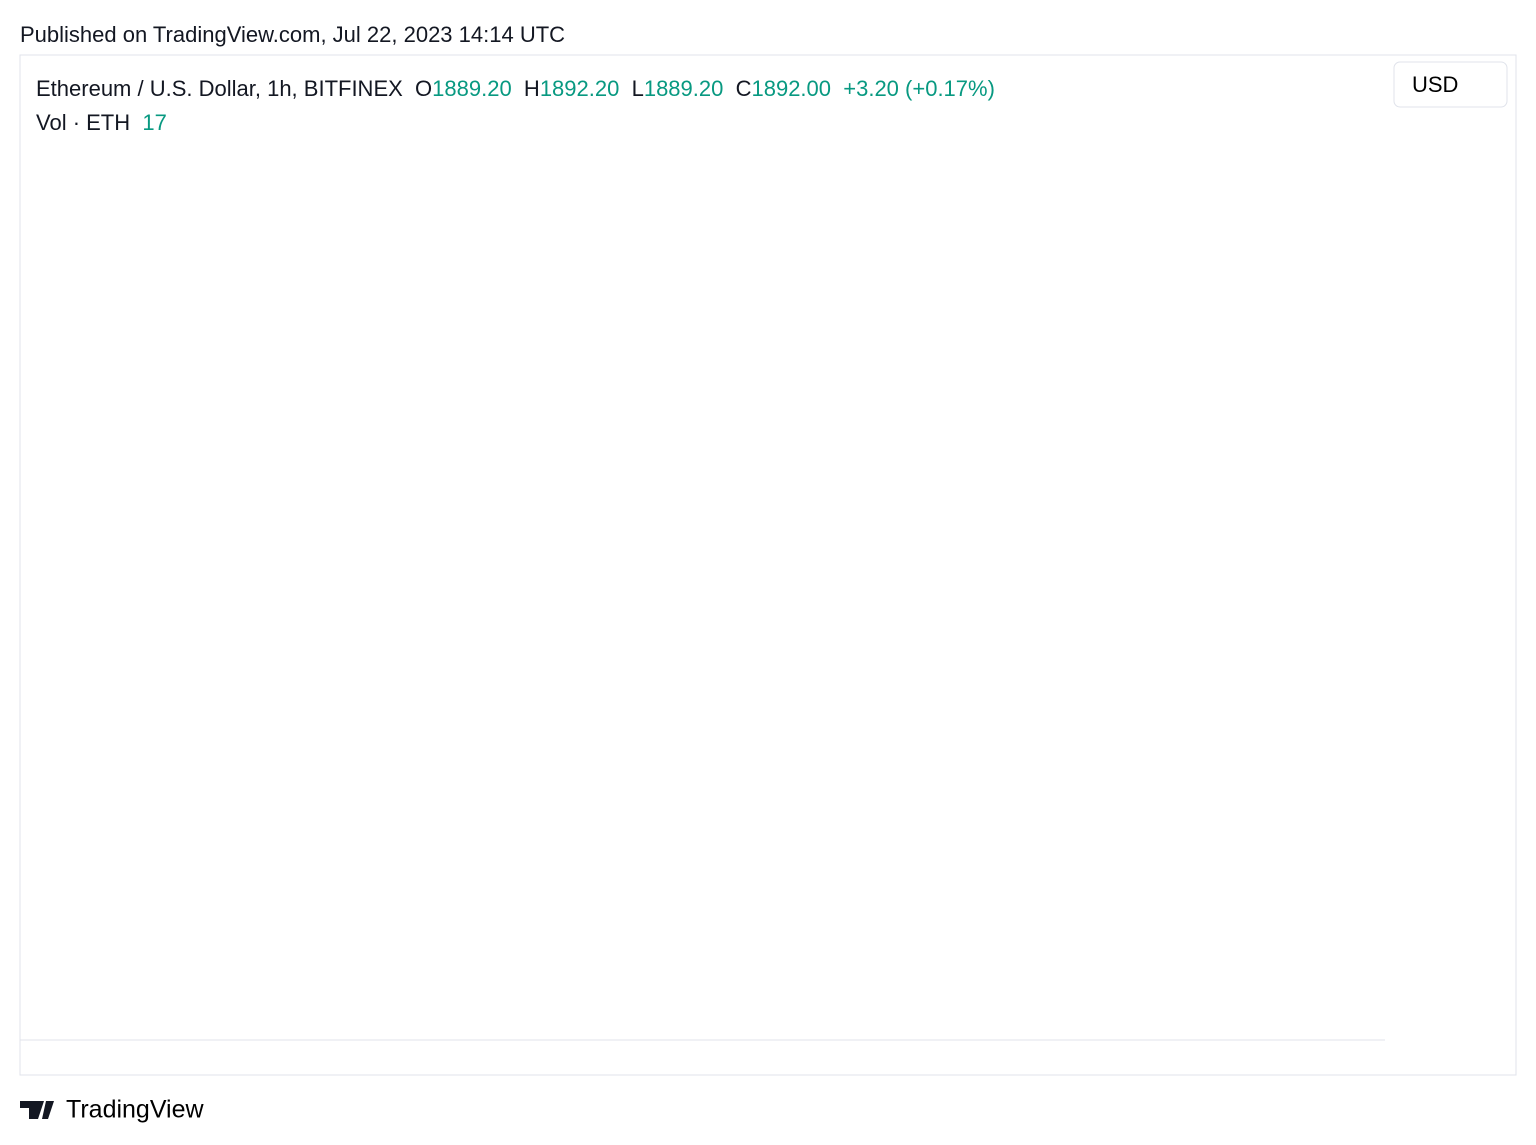 The image size is (1536, 1145). Describe the element at coordinates (154, 122) in the screenshot. I see `vol-value: 17` at that location.